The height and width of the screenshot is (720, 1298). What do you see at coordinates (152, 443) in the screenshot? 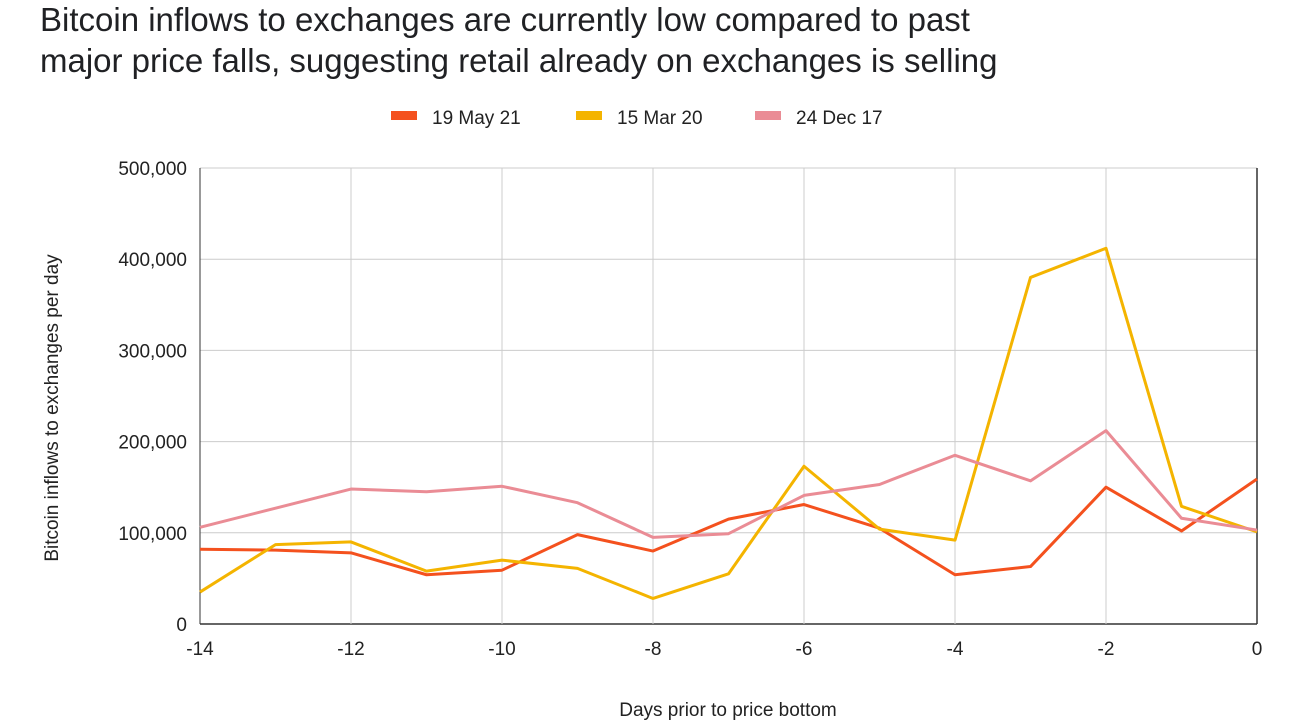
I see `y-tick-label: 200,000` at bounding box center [152, 443].